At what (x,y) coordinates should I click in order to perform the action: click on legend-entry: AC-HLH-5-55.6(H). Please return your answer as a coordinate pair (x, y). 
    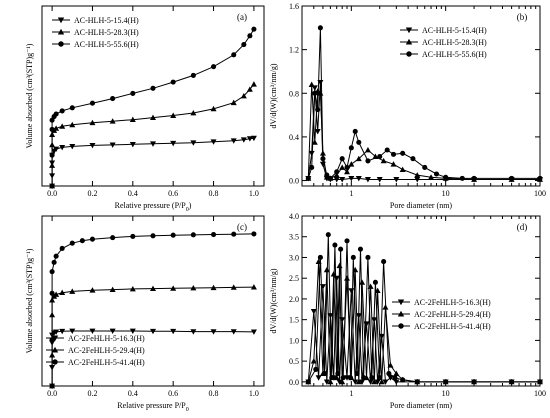
    Looking at the image, I should click on (454, 54).